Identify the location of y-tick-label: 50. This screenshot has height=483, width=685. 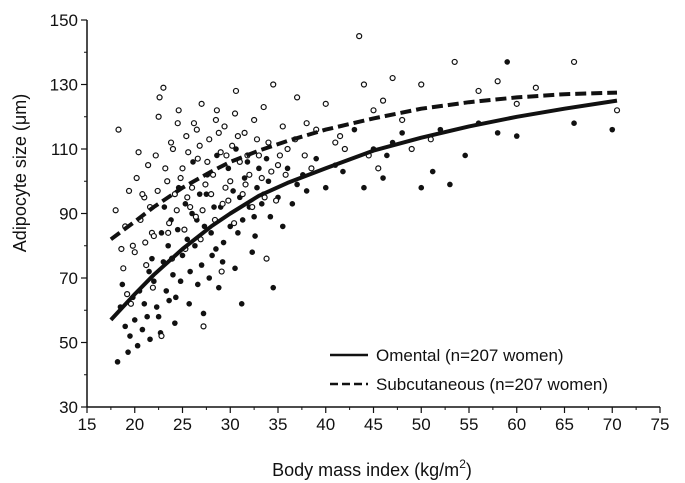
(68, 343).